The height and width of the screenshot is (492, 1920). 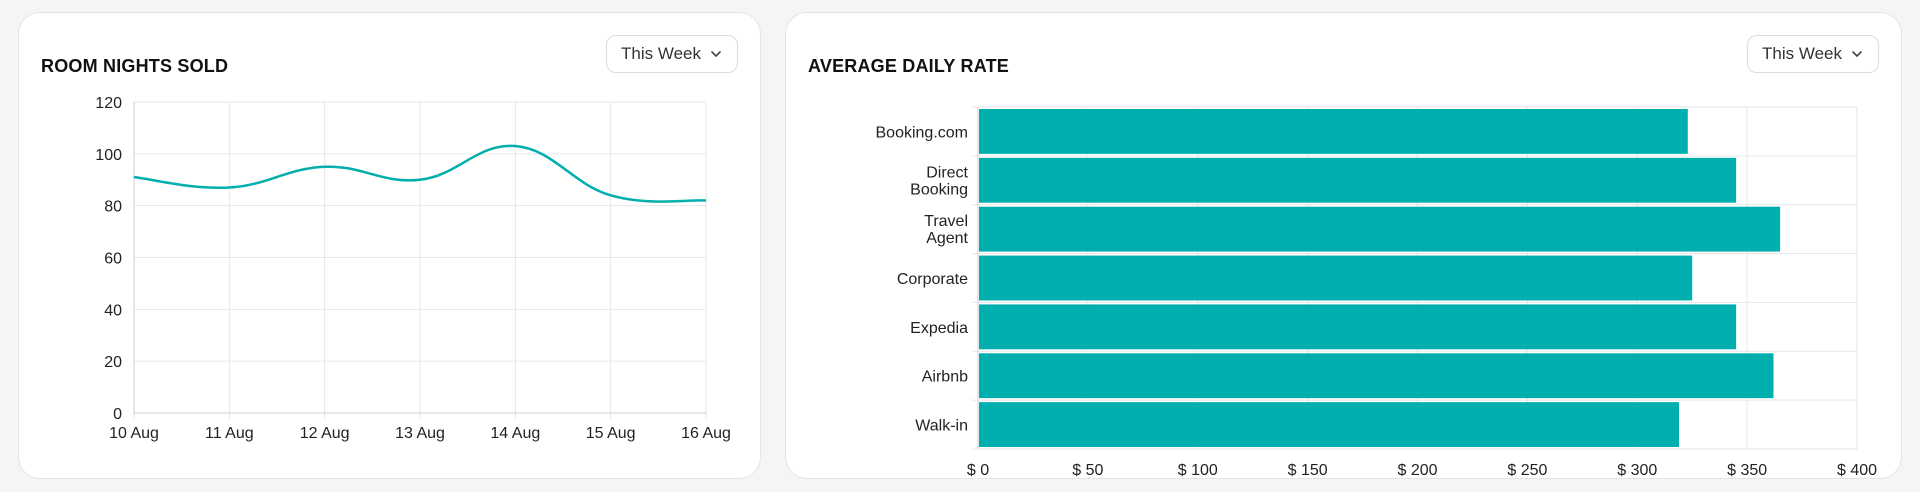 I want to click on y-tick-label: Expedia, so click(x=939, y=328).